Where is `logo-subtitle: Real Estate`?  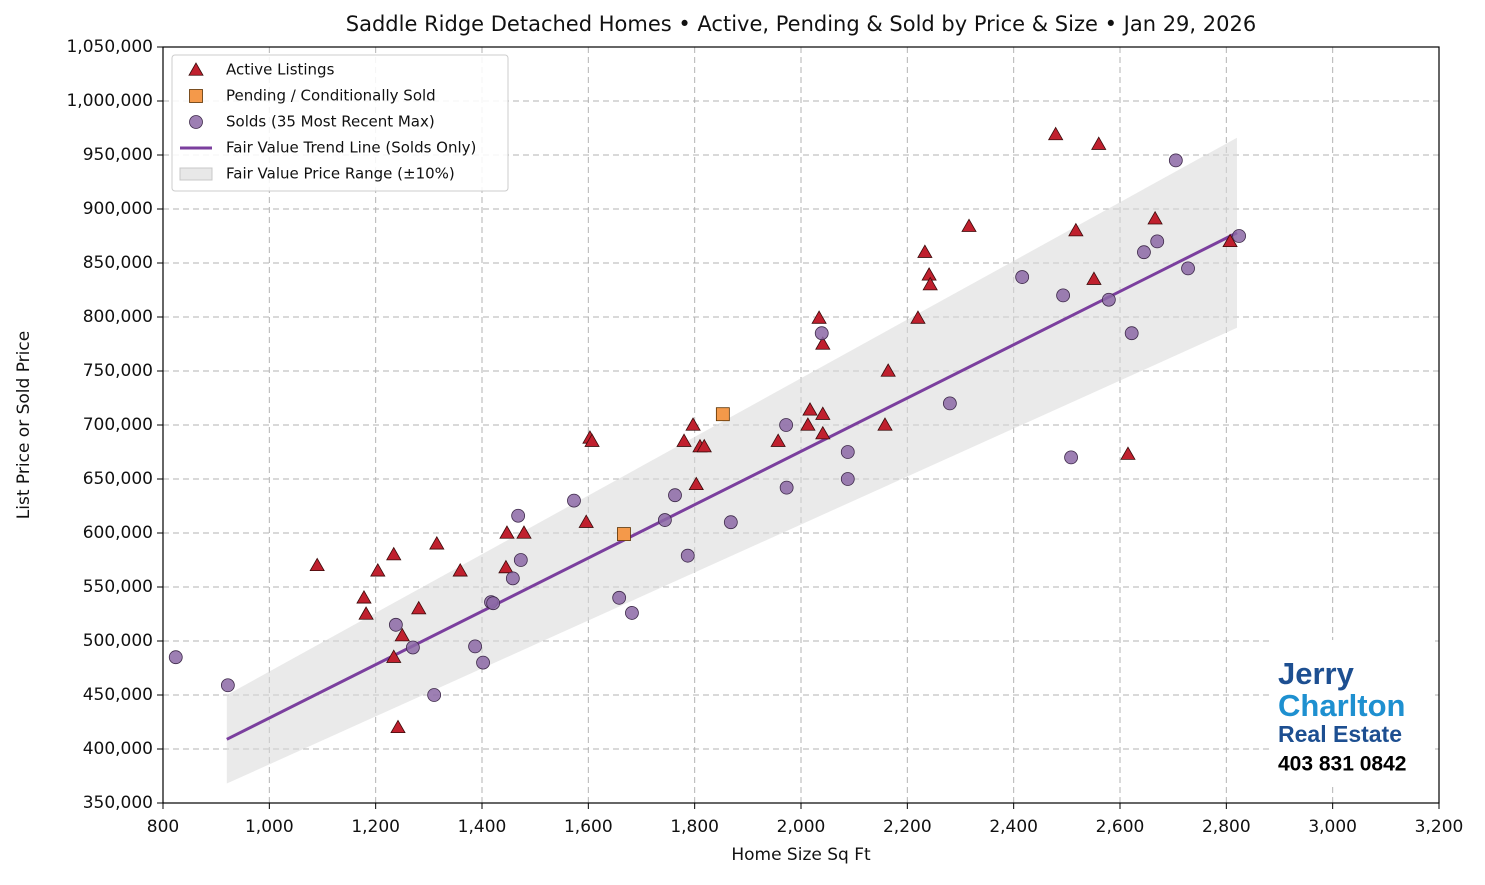
logo-subtitle: Real Estate is located at coordinates (1340, 734).